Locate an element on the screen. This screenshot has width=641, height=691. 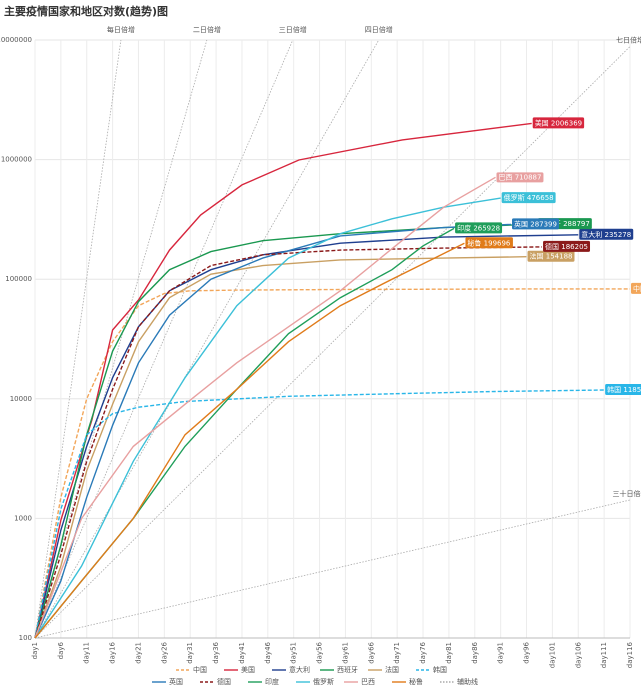
end-label-value: 199696 is located at coordinates (497, 243).